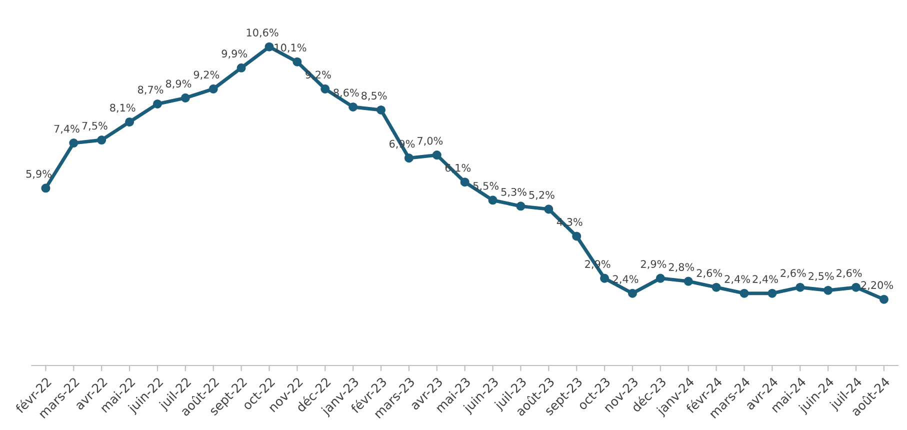 This screenshot has height=430, width=907. What do you see at coordinates (681, 267) in the screenshot?
I see `data-label: 2,8%` at bounding box center [681, 267].